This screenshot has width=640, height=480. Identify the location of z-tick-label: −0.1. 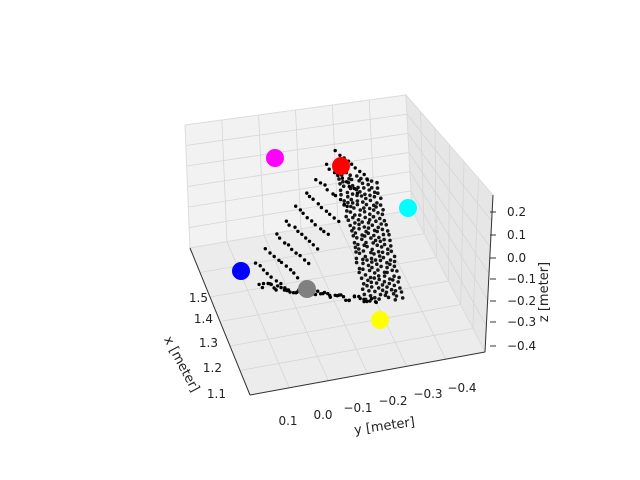
(521, 279).